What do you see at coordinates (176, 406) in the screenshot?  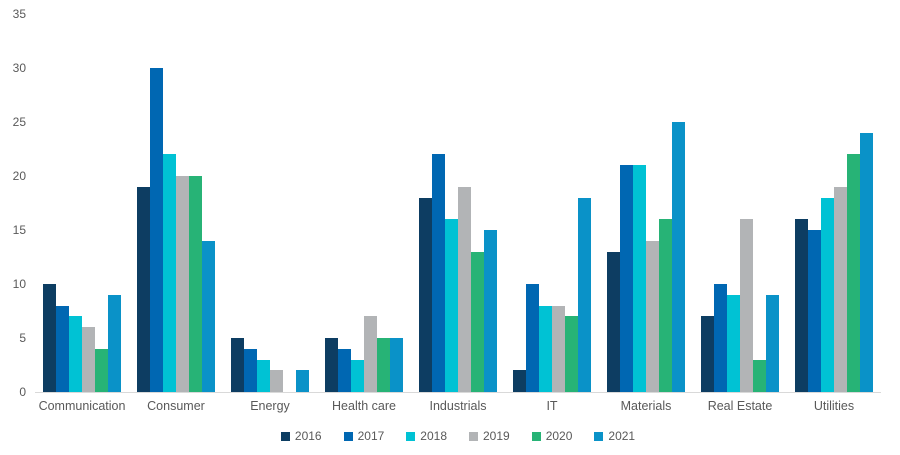 I see `x-label-consumer: Consumer` at bounding box center [176, 406].